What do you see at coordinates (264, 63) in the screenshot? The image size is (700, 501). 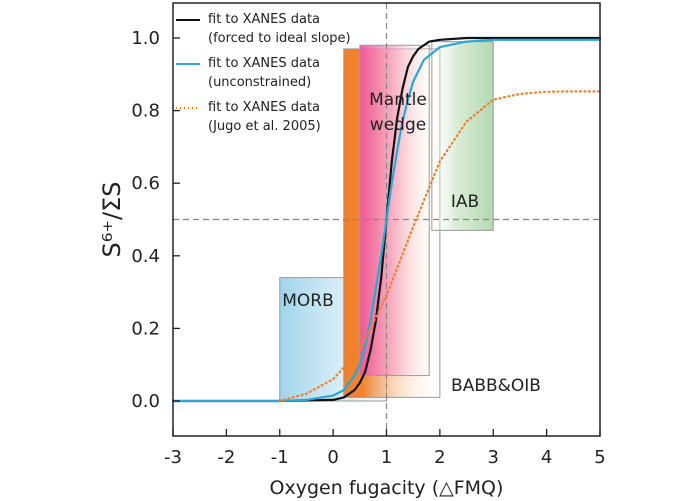 I see `legend-label-1: fit to XANES data` at bounding box center [264, 63].